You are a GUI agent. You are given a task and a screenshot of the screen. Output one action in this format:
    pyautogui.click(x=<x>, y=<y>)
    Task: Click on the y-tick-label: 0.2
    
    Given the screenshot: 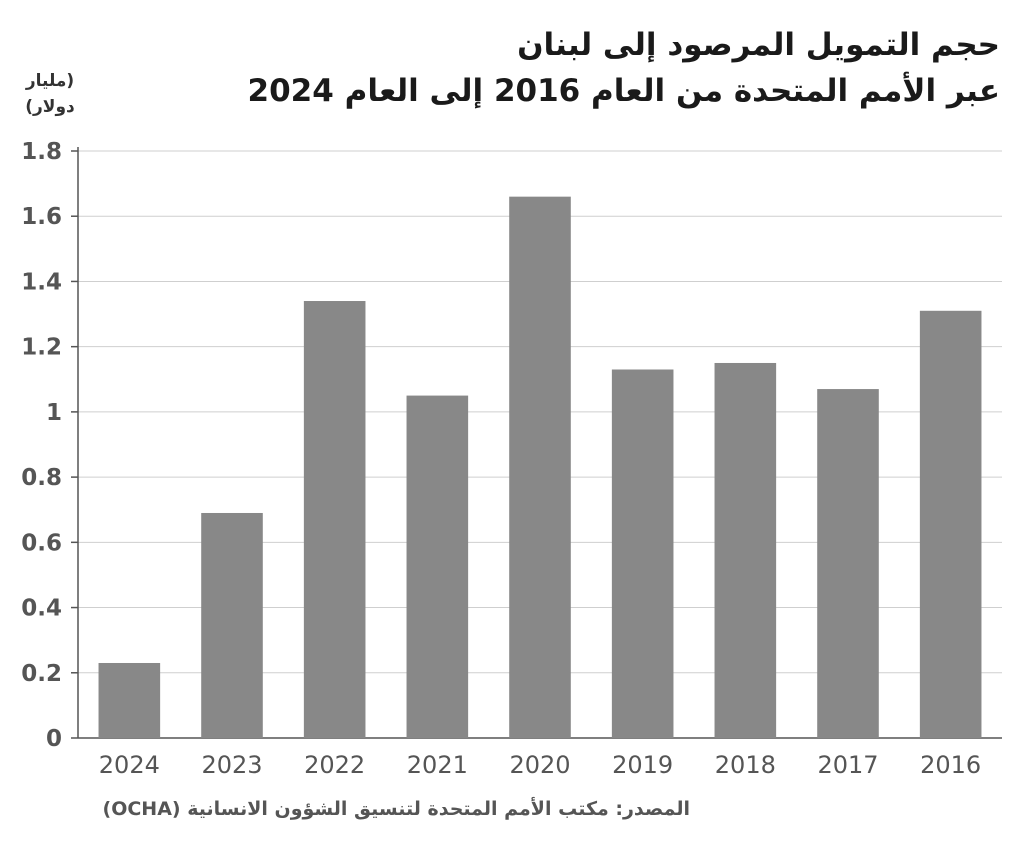 What is the action you would take?
    pyautogui.click(x=41, y=674)
    